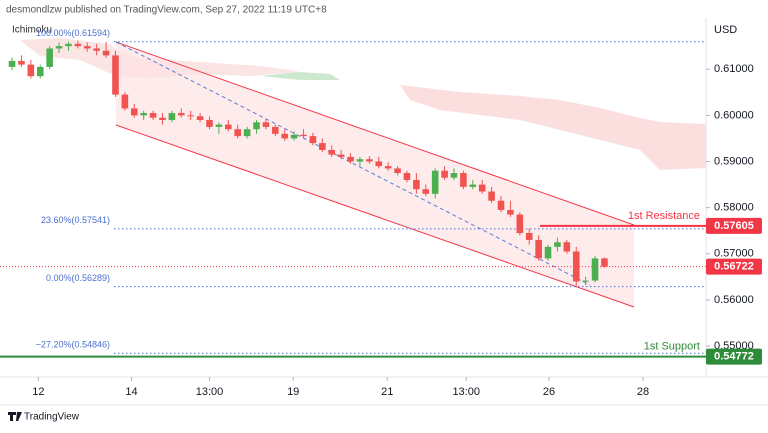 The width and height of the screenshot is (768, 433). What do you see at coordinates (734, 115) in the screenshot?
I see `y-tick-label: 0.60000` at bounding box center [734, 115].